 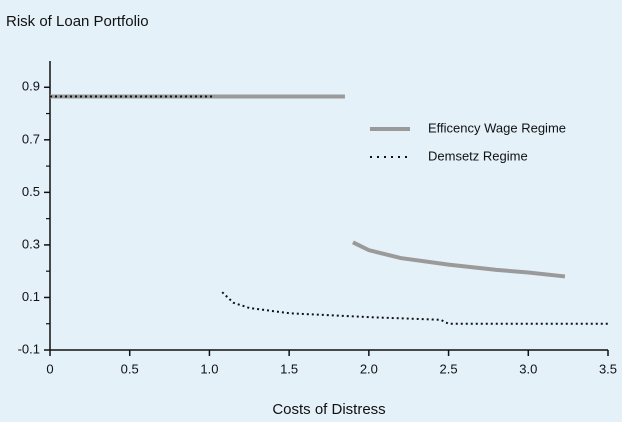 I want to click on x-tick-label: 2.5, so click(x=449, y=368).